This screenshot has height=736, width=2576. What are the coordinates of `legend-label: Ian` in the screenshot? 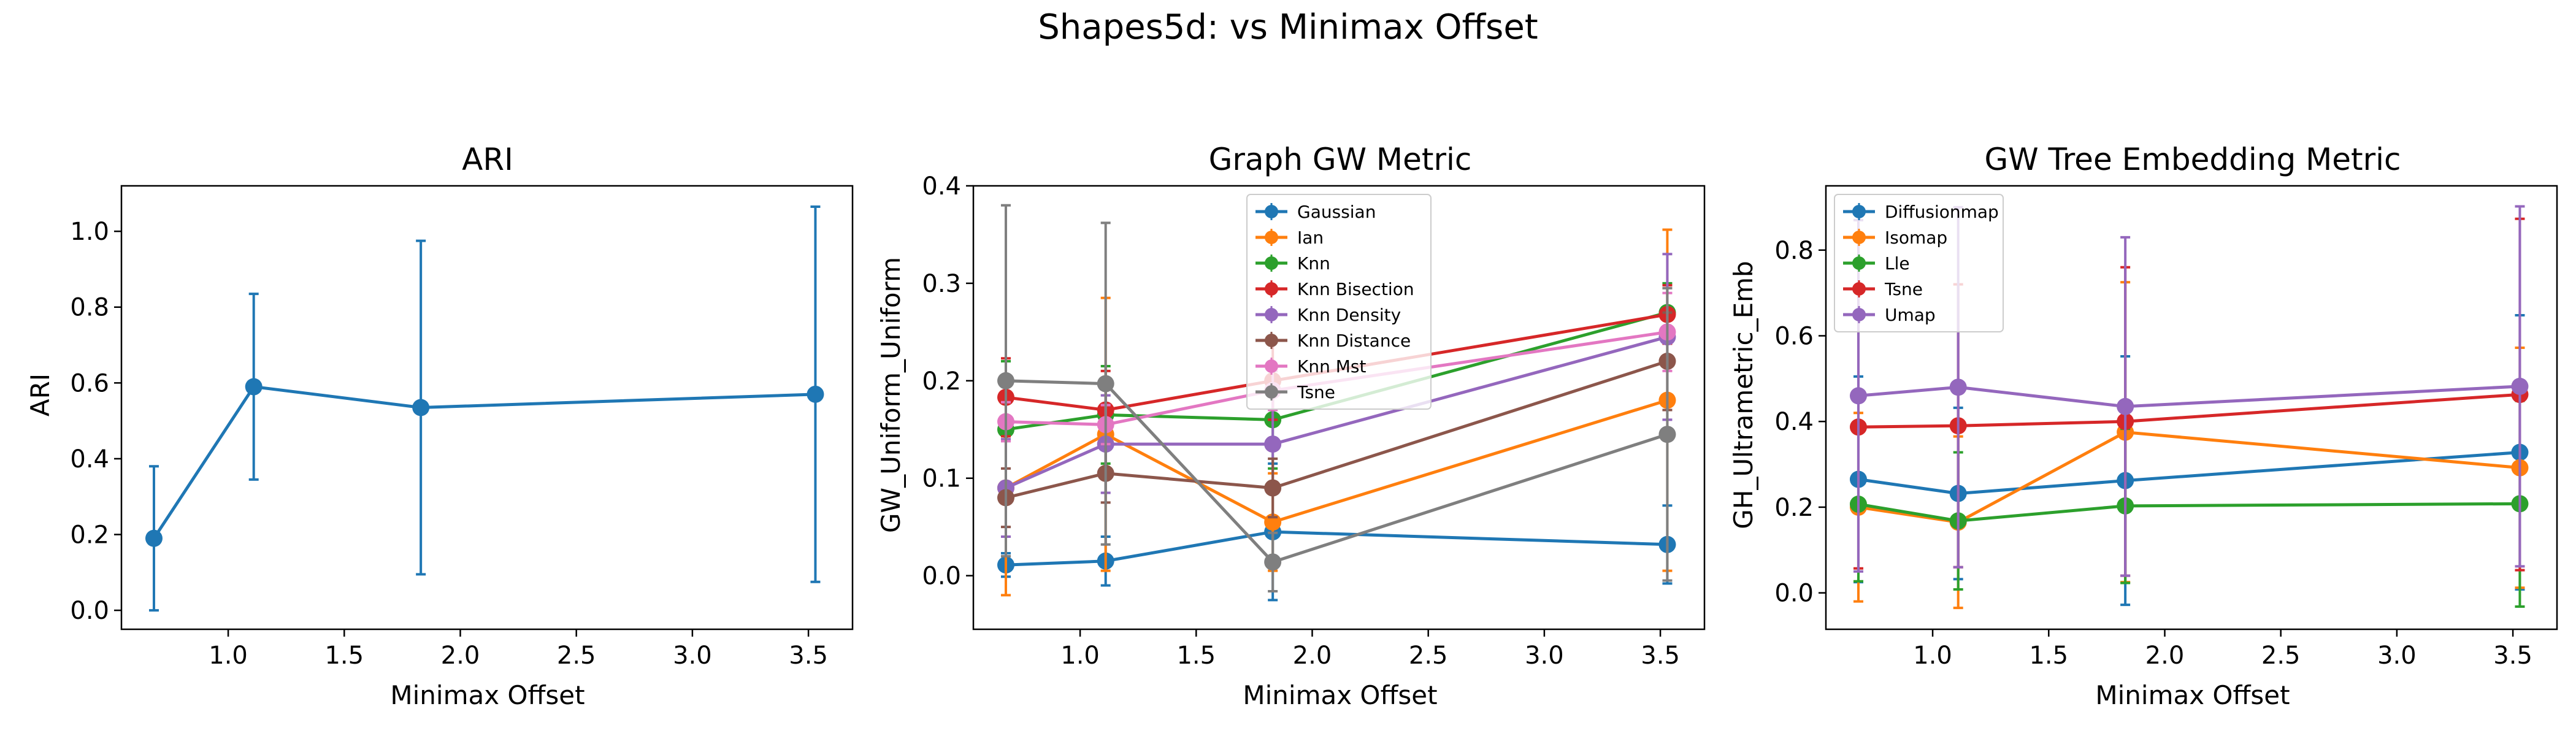 It's located at (1310, 238).